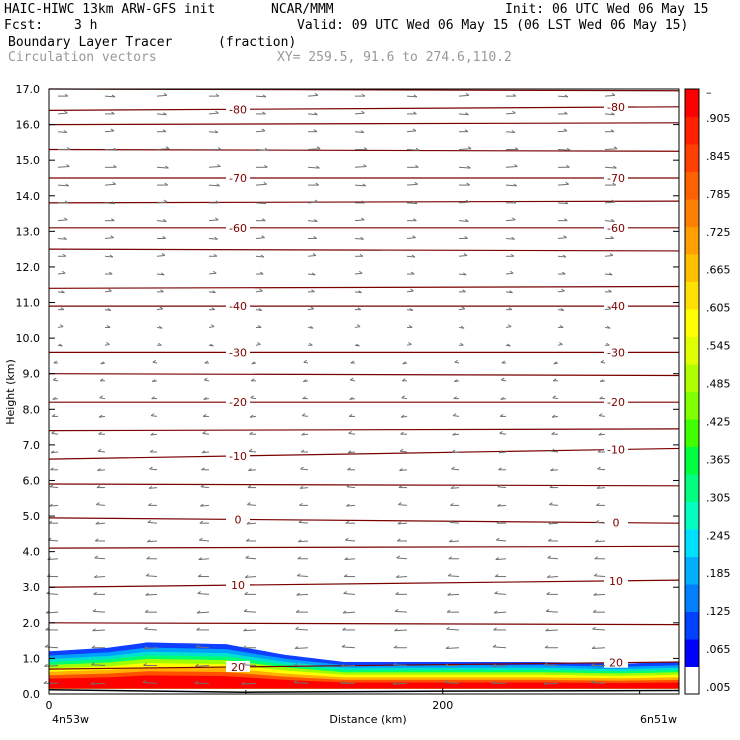  I want to click on colorbar-label: .485, so click(718, 384).